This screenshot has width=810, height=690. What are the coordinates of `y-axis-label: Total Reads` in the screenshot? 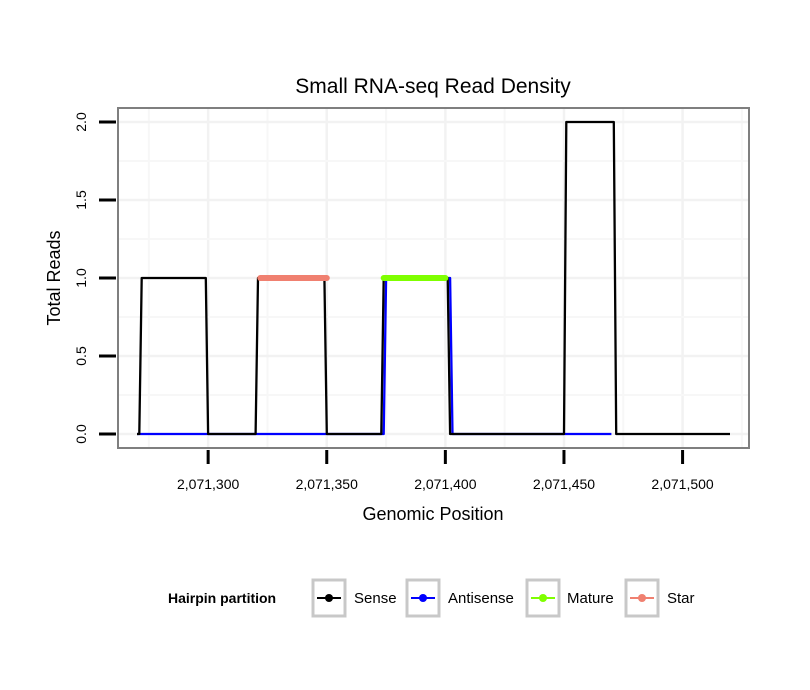 It's located at (54, 277).